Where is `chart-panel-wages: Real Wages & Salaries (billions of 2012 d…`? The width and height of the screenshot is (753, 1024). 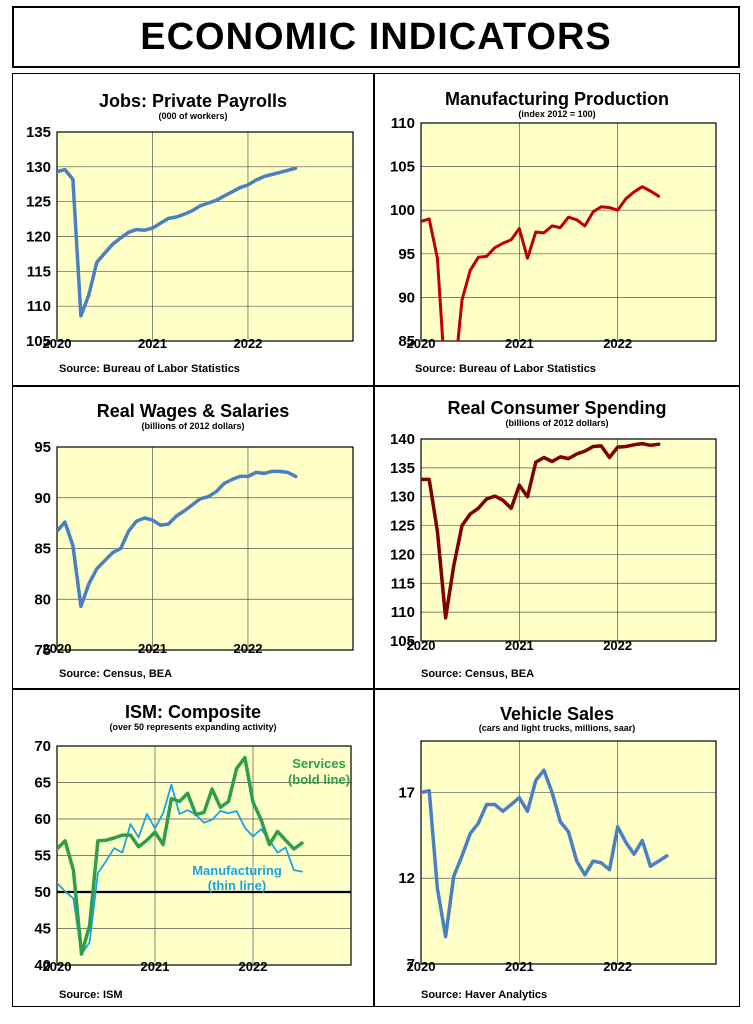 chart-panel-wages: Real Wages & Salaries (billions of 2012 d… is located at coordinates (193, 537).